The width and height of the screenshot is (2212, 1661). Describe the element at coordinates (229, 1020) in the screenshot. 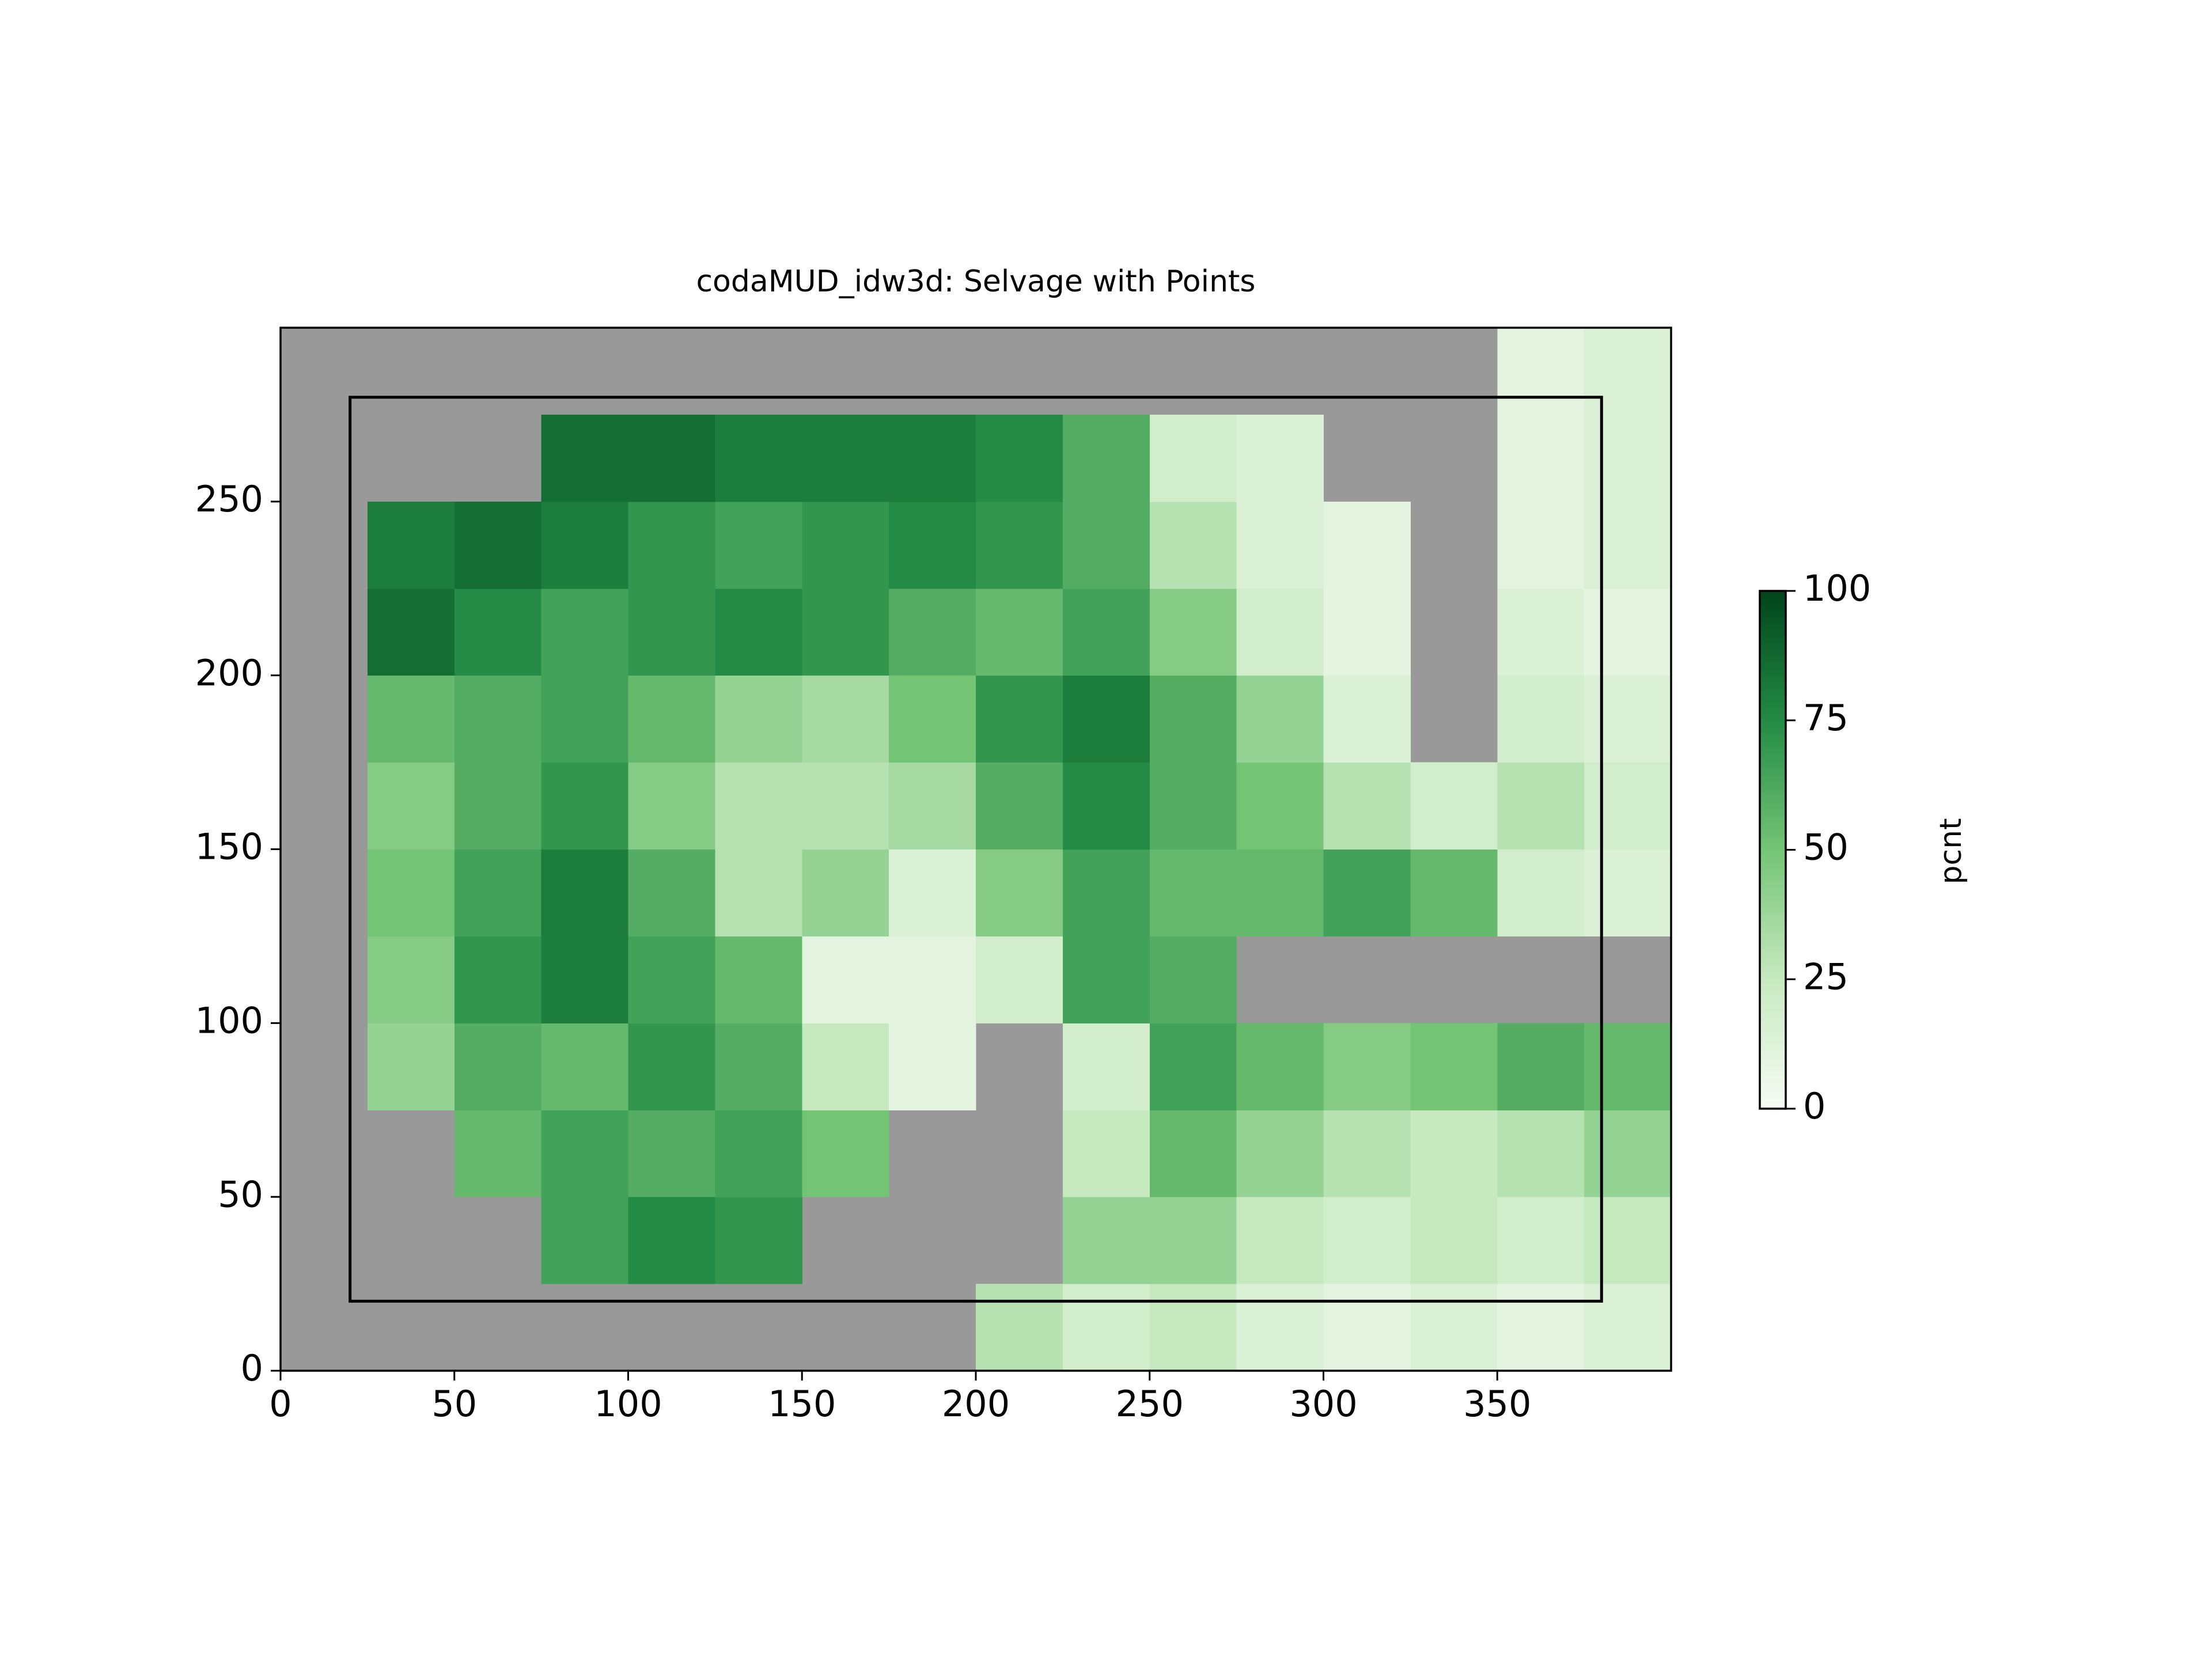

I see `y-tick-label: 100` at that location.